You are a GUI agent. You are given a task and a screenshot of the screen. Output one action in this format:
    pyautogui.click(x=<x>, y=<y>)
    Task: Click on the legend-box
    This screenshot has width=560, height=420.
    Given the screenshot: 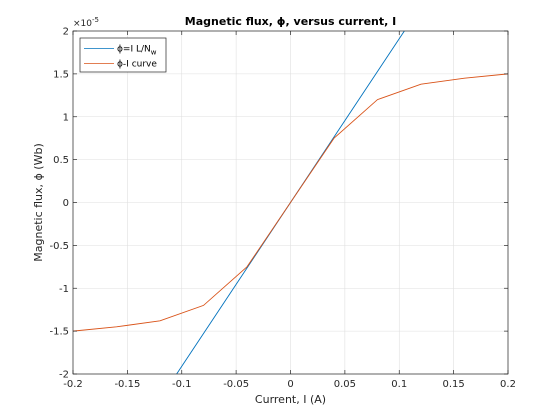 What is the action you would take?
    pyautogui.click(x=123, y=55)
    